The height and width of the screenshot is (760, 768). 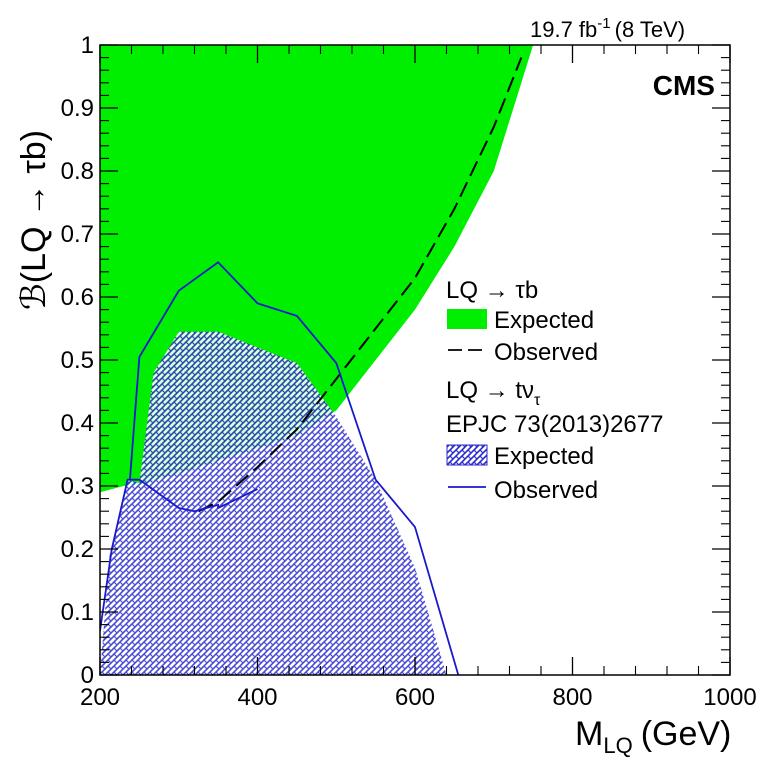 I want to click on y-tick-label: 0.8, so click(x=77, y=171).